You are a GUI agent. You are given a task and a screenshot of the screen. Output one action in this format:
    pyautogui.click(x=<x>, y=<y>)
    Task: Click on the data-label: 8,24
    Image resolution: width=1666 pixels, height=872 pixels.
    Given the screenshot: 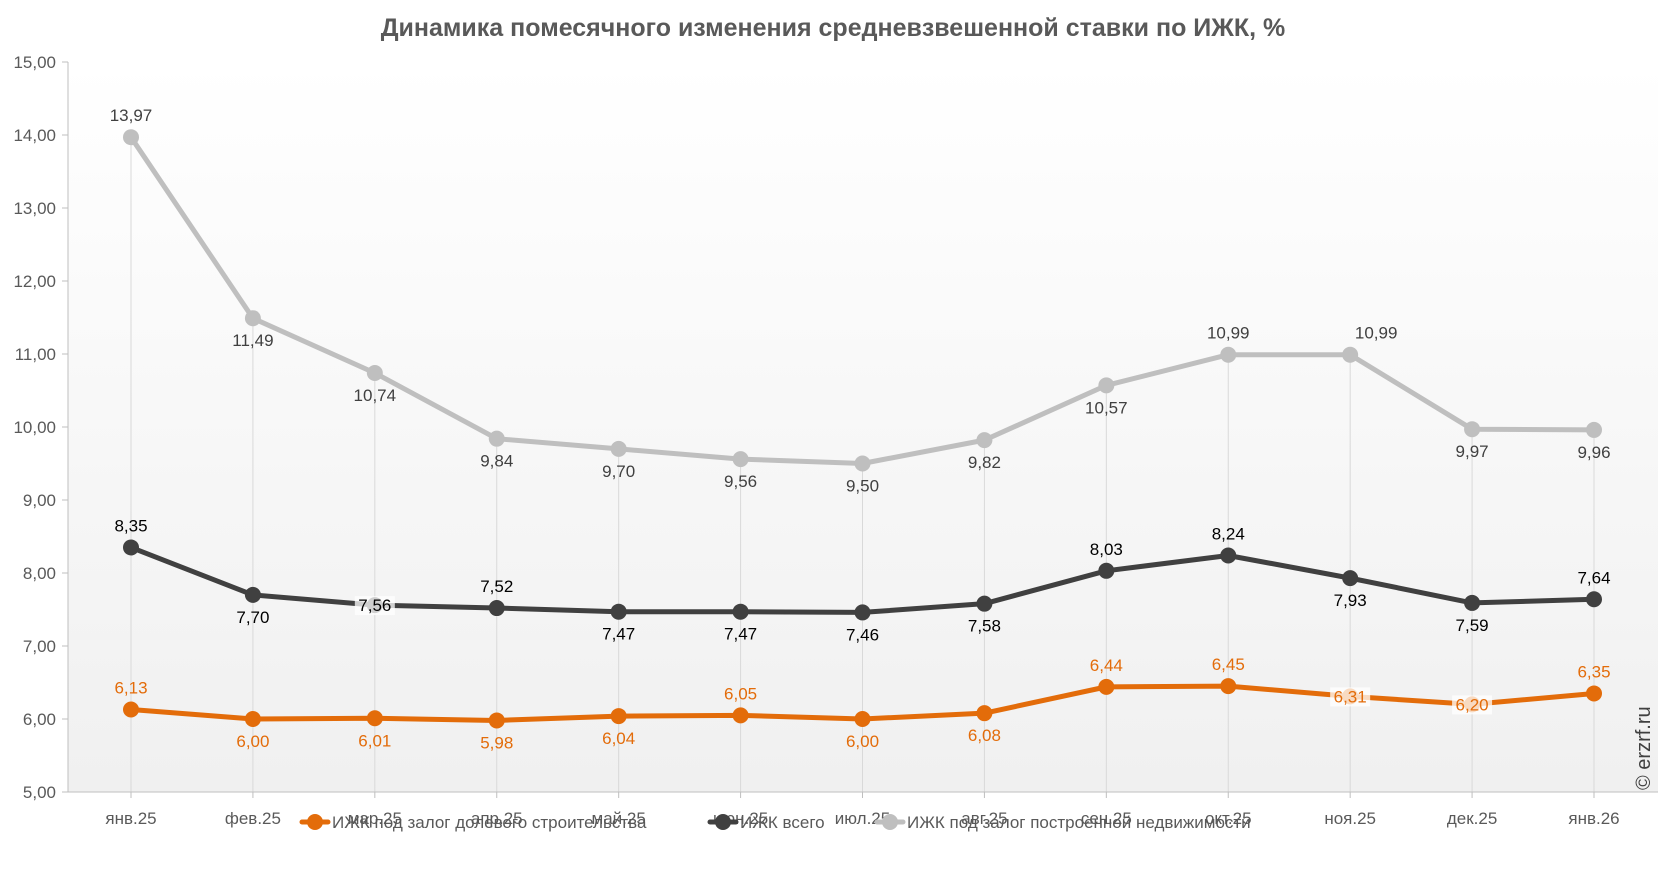 What is the action you would take?
    pyautogui.click(x=1228, y=533)
    